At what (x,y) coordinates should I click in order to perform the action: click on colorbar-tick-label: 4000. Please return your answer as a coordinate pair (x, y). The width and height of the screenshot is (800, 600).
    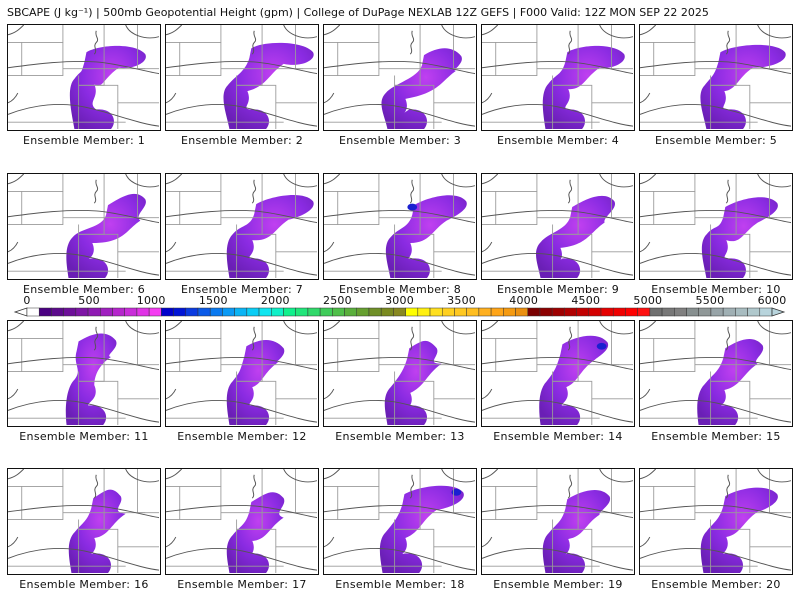
    Looking at the image, I should click on (524, 300).